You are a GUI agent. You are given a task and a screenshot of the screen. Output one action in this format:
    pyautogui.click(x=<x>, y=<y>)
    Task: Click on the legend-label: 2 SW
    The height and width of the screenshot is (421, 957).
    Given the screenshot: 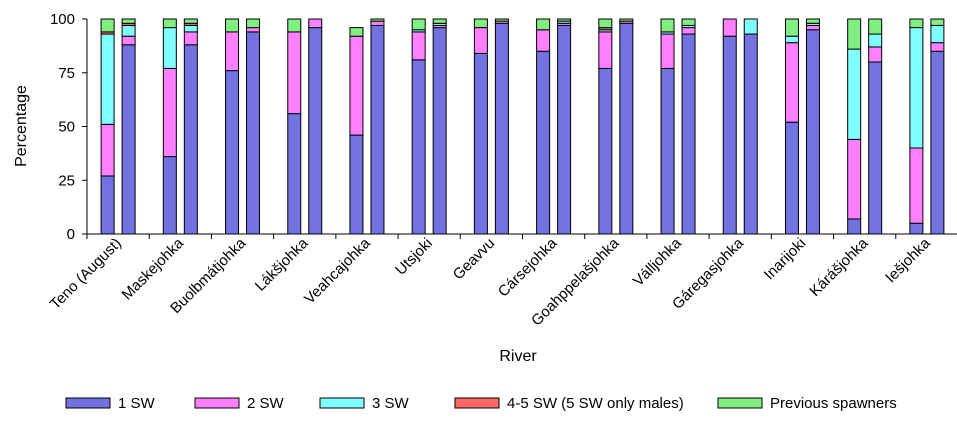 What is the action you would take?
    pyautogui.click(x=266, y=403)
    